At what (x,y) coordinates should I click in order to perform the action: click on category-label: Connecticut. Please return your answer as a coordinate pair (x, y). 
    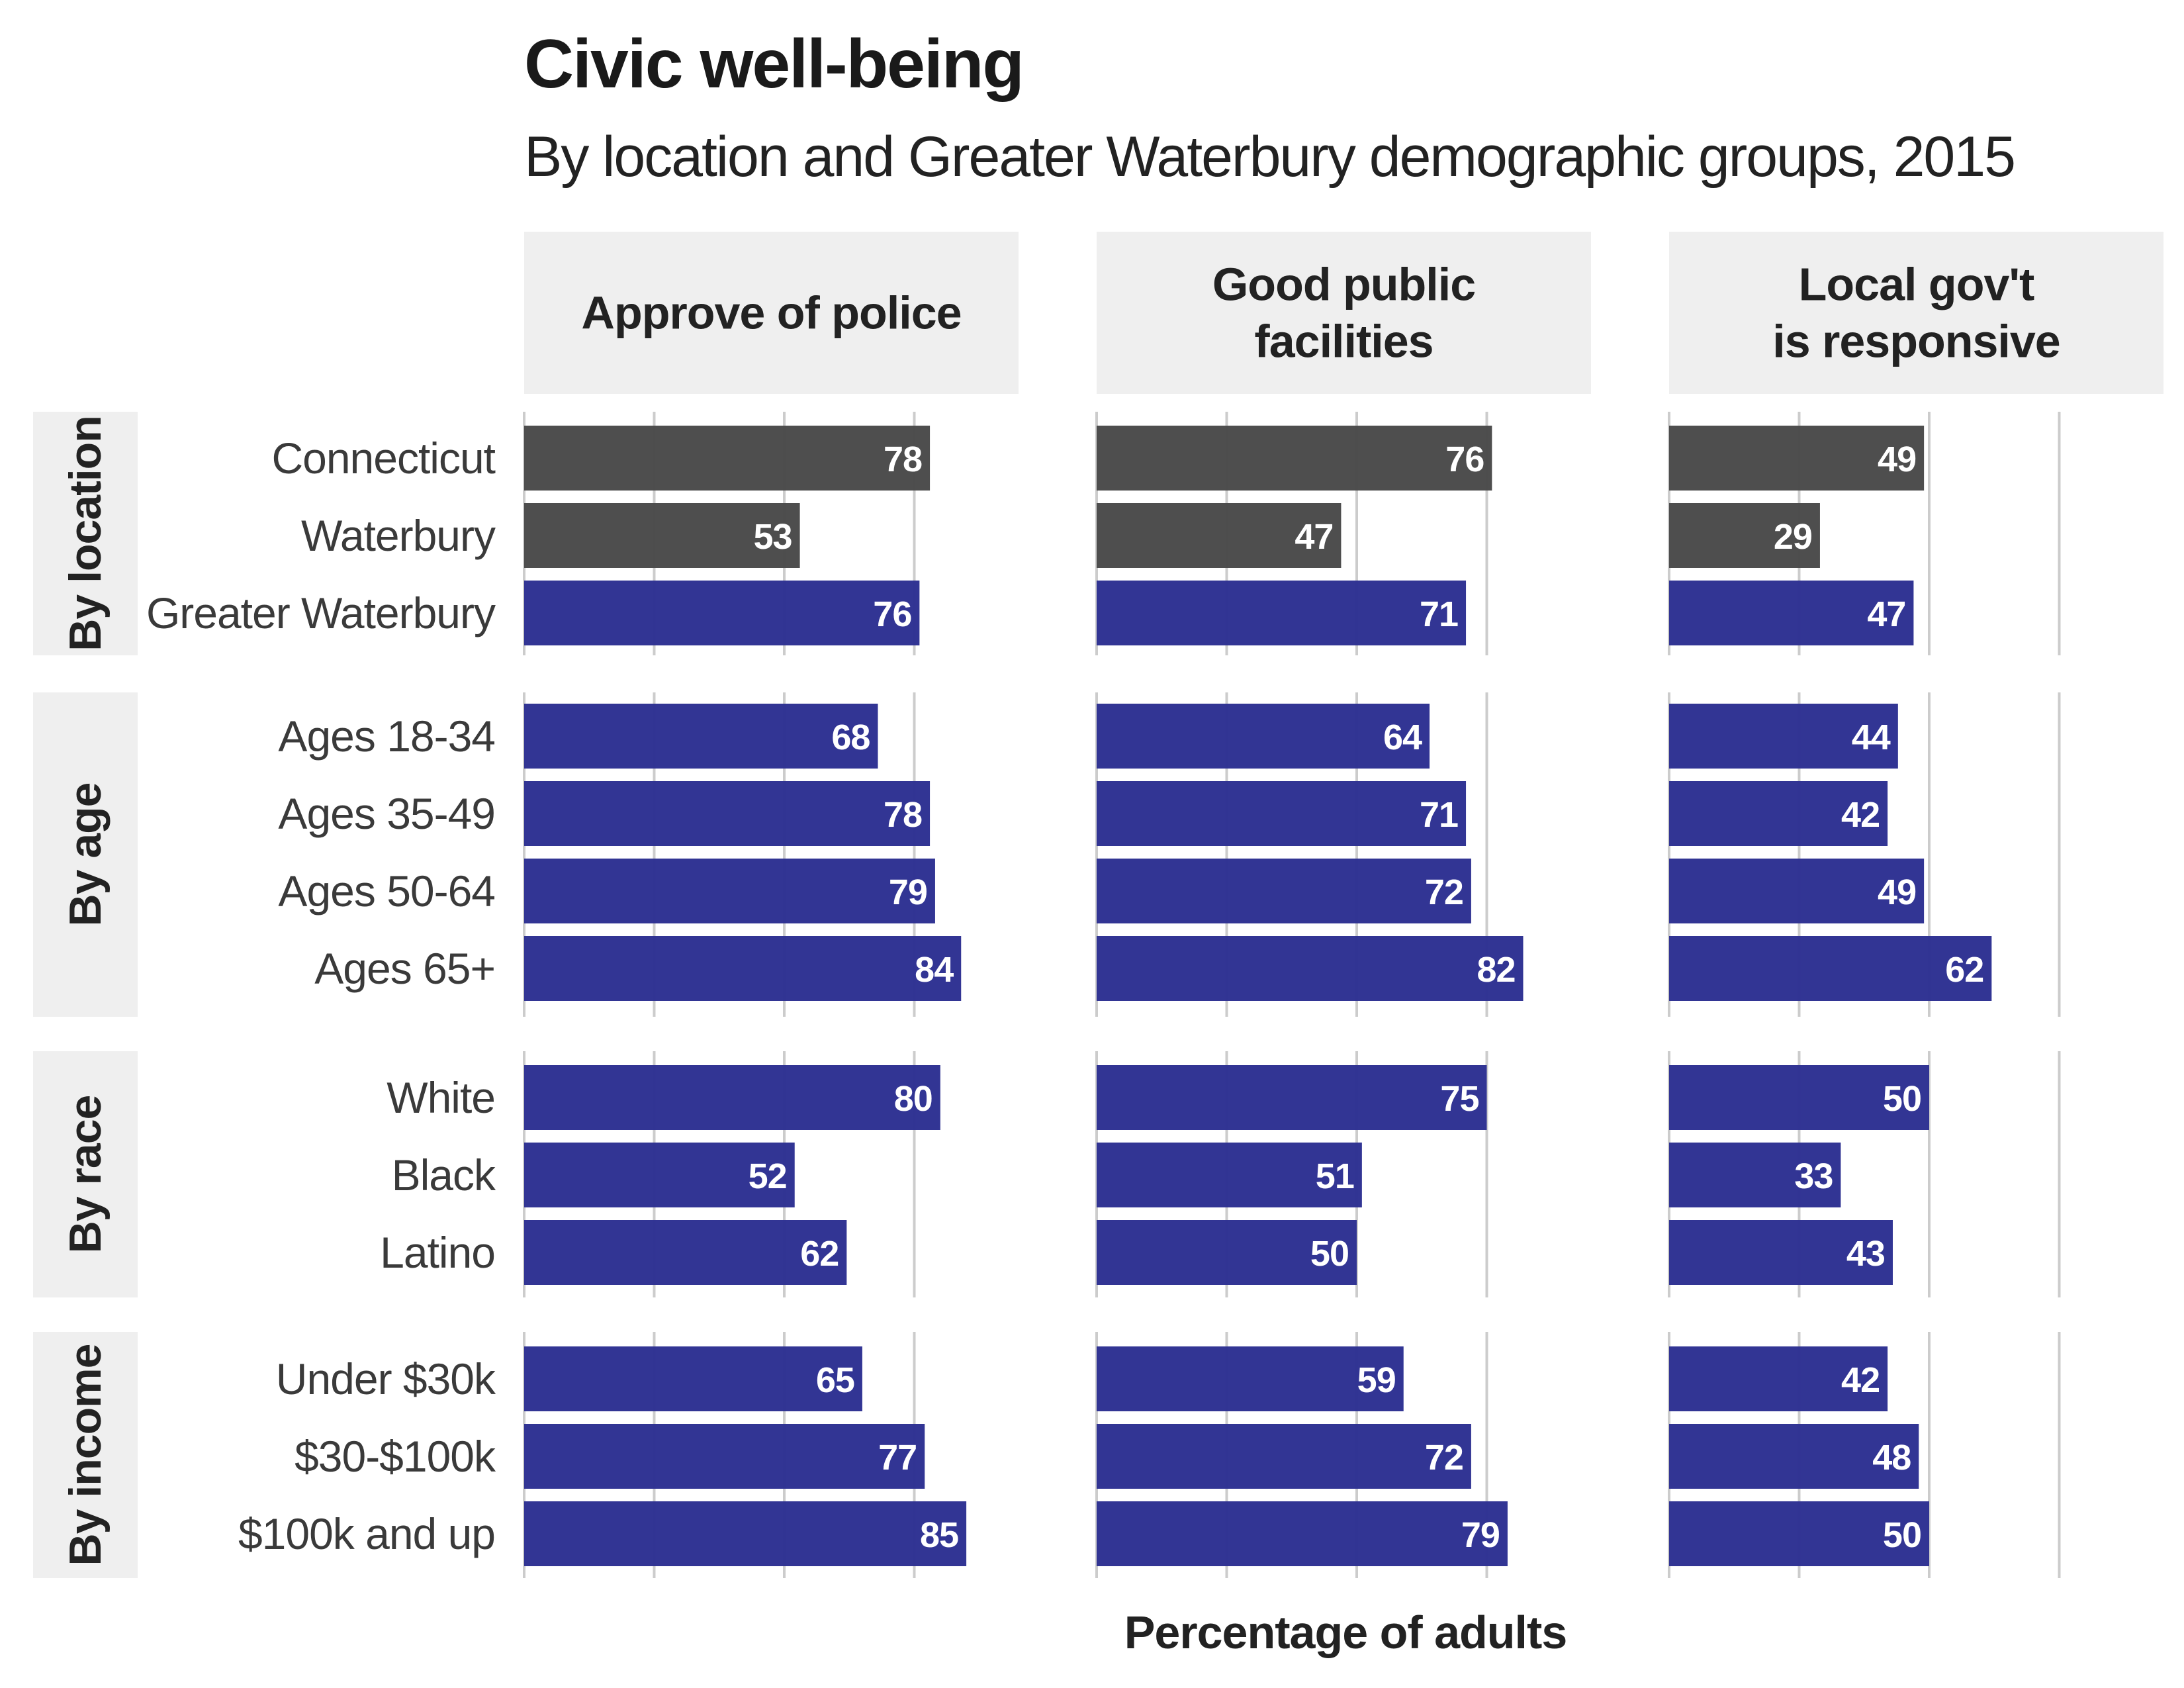
    Looking at the image, I should click on (383, 458).